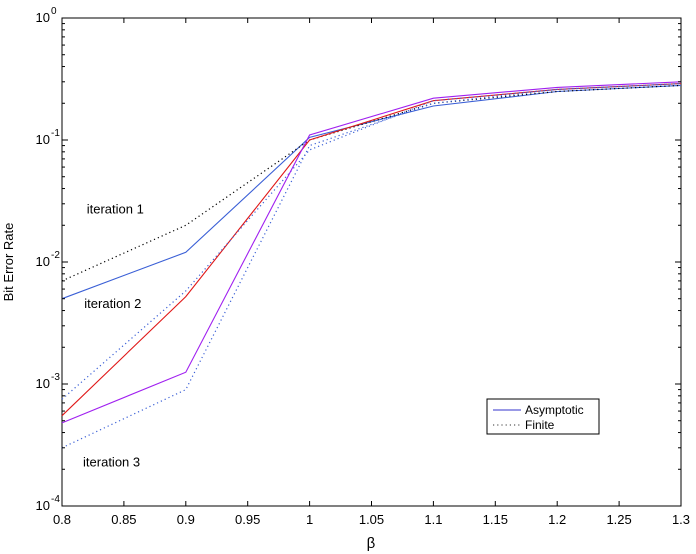  Describe the element at coordinates (495, 519) in the screenshot. I see `x-tick-label: 1.15` at that location.